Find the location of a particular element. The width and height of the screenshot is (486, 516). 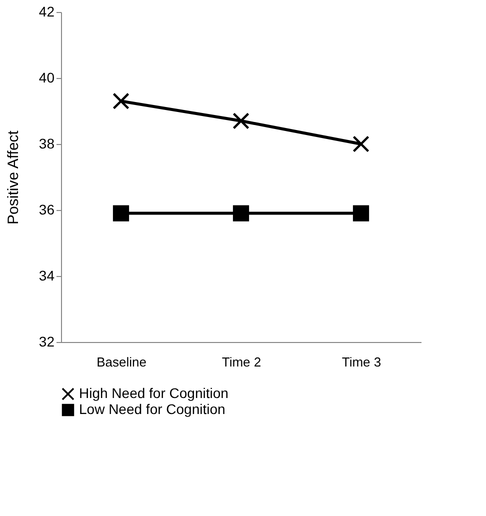

y-tick-label: 36 is located at coordinates (46, 210).